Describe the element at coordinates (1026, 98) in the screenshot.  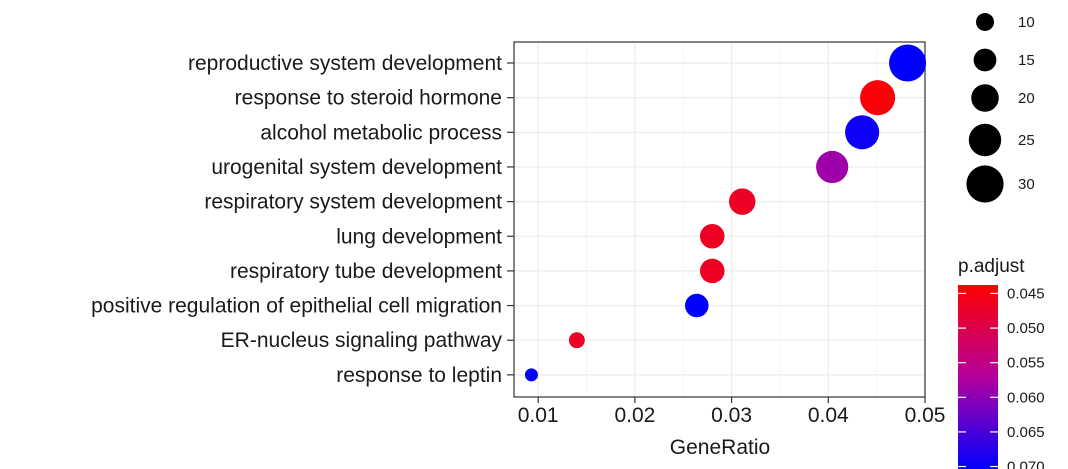
I see `size-legend-label: 20` at that location.